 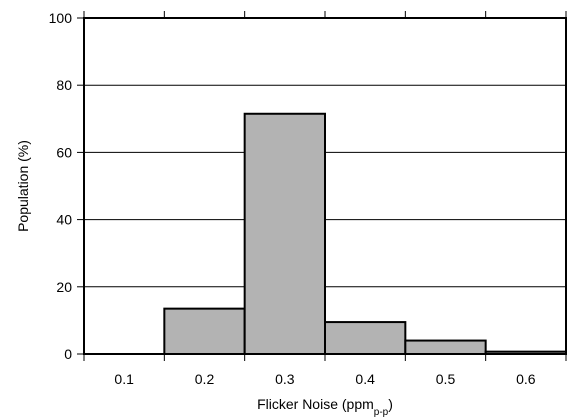 I want to click on y-tick-label: 20, so click(x=64, y=287).